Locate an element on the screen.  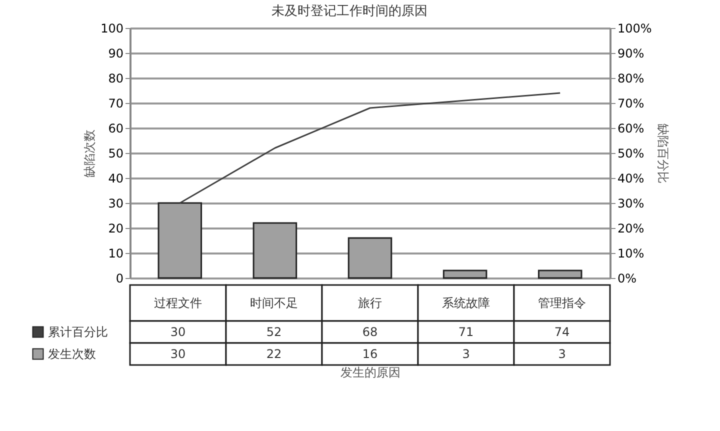
x-tick-label: 过程文件 is located at coordinates (178, 303).